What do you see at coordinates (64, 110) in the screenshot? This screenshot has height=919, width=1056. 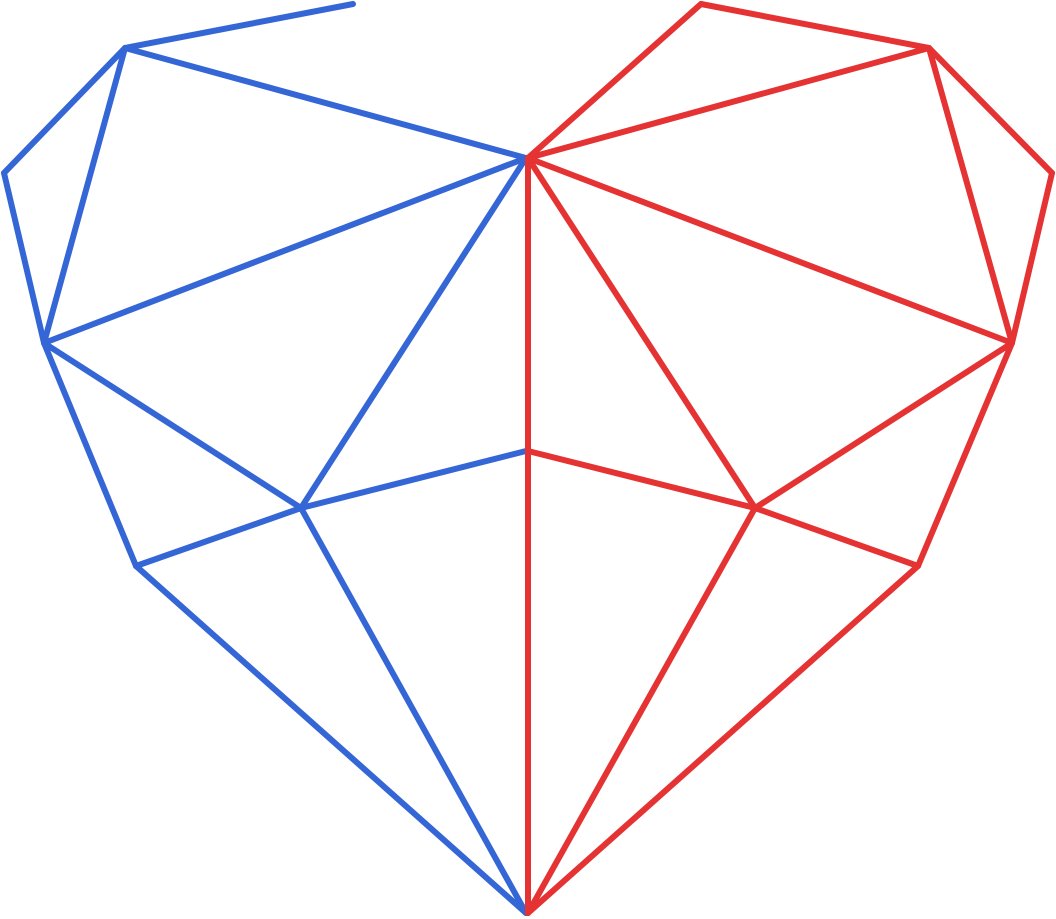 I see `left-edge-BD` at bounding box center [64, 110].